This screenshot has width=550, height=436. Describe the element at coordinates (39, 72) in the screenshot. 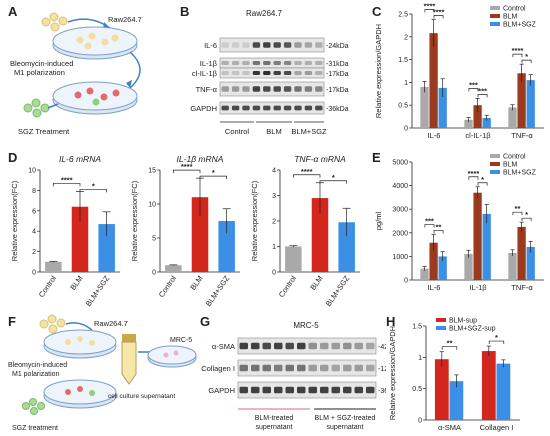

I see `panel-a-label-mid-2: M1 polarization` at that location.